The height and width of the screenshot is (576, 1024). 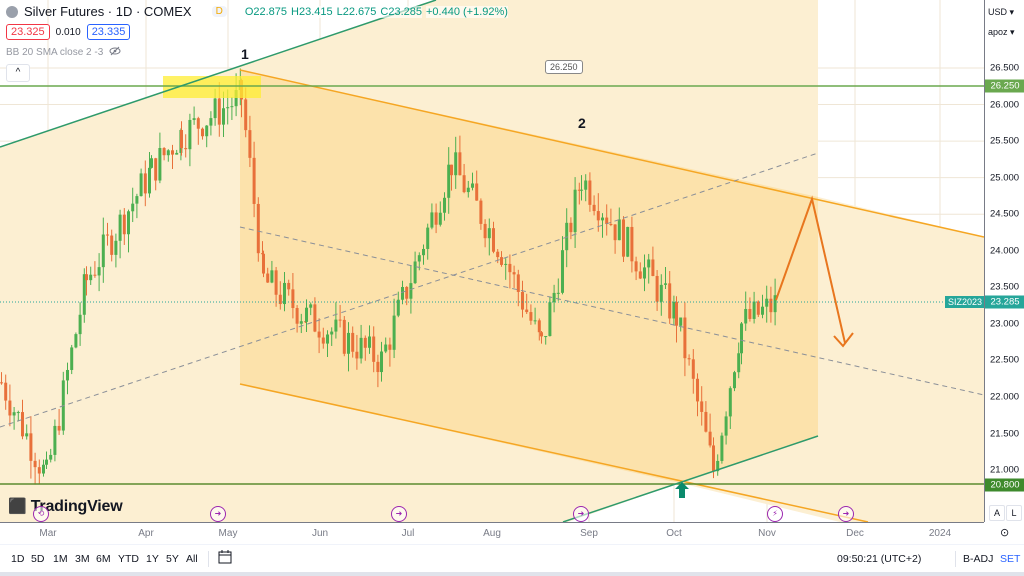 What do you see at coordinates (1005, 251) in the screenshot?
I see `price-tick: 24.000` at bounding box center [1005, 251].